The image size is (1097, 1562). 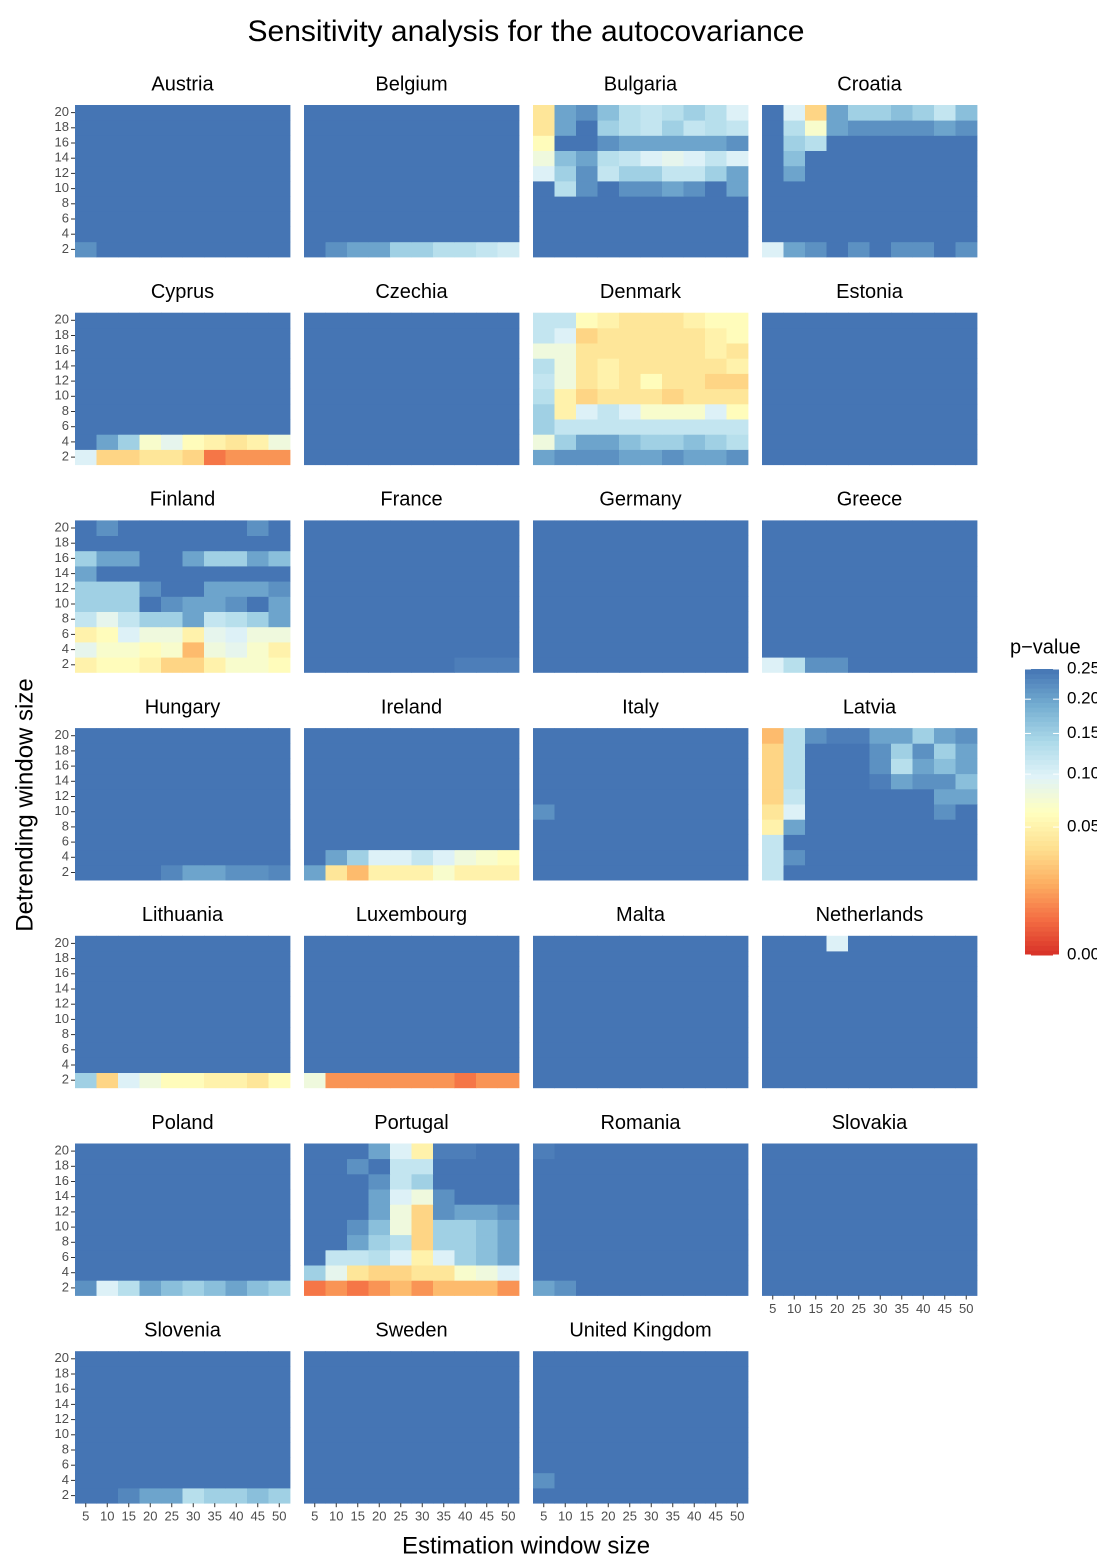 What do you see at coordinates (215, 1516) in the screenshot?
I see `x-tick-label: 35` at bounding box center [215, 1516].